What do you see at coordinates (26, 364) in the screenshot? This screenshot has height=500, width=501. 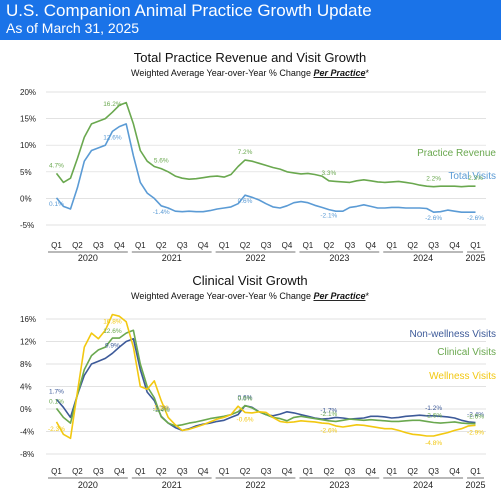 I see `y-tick-label: 8%` at bounding box center [26, 364].